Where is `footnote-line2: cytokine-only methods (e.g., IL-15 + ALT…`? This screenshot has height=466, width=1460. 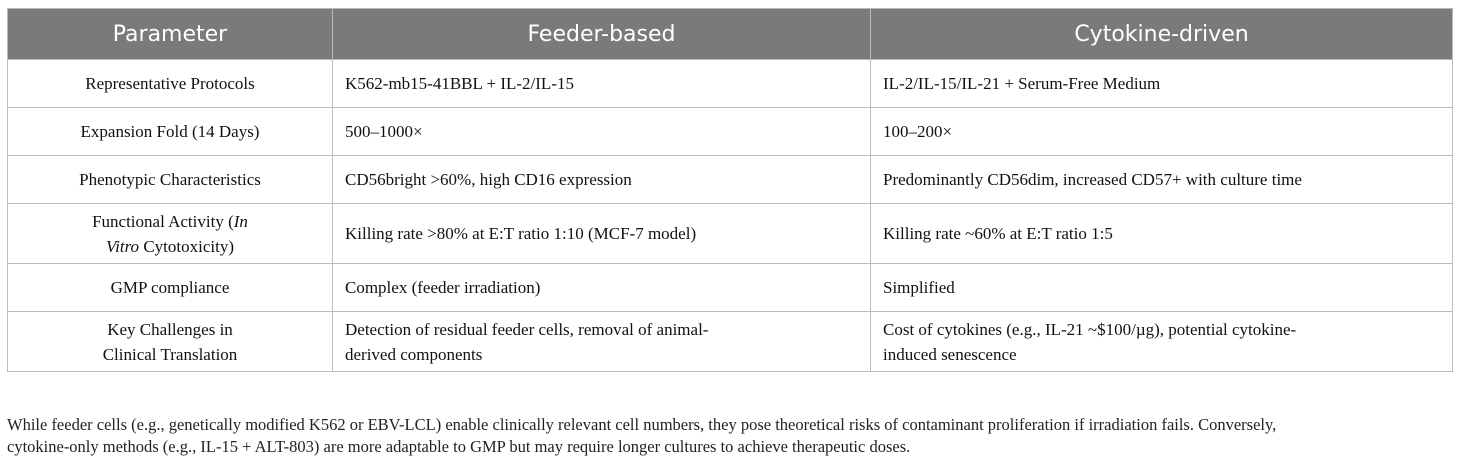 footnote-line2: cytokine-only methods (e.g., IL-15 + ALT… is located at coordinates (459, 446).